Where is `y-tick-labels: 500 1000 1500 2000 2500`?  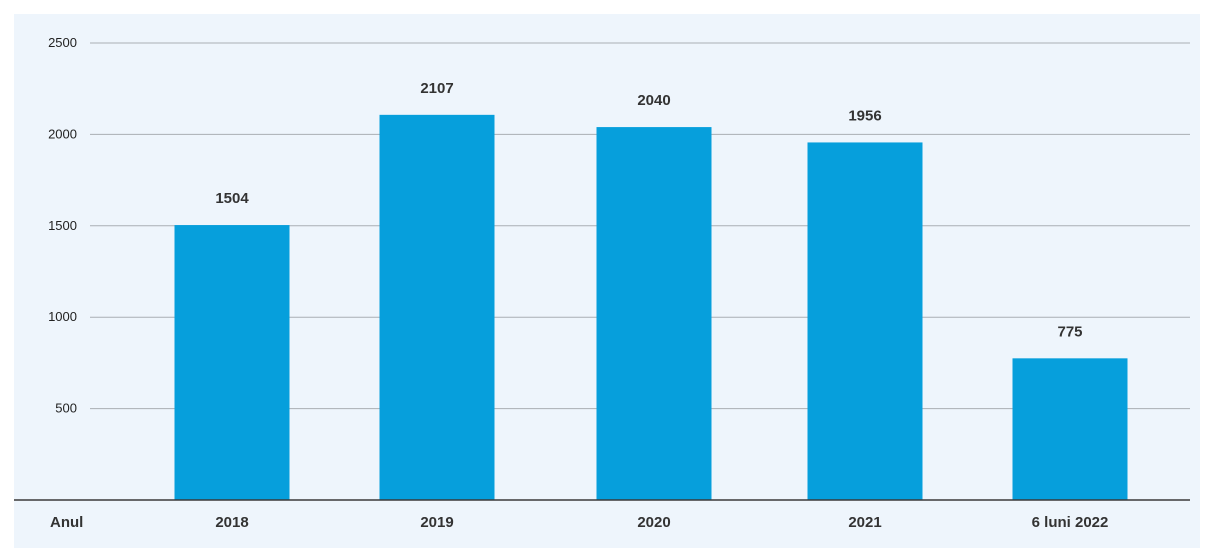
y-tick-labels: 500 1000 1500 2000 2500 is located at coordinates (62, 225).